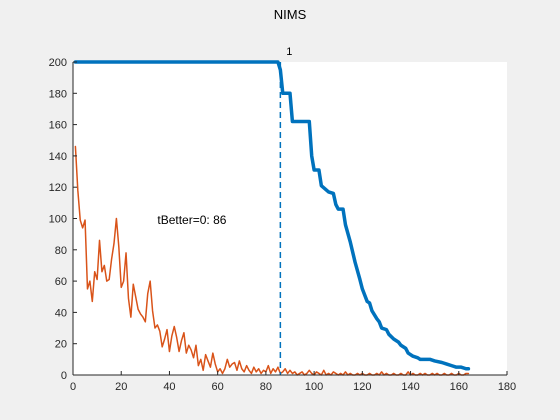 This screenshot has width=560, height=420. Describe the element at coordinates (73, 387) in the screenshot. I see `x-tick-label: 0` at that location.